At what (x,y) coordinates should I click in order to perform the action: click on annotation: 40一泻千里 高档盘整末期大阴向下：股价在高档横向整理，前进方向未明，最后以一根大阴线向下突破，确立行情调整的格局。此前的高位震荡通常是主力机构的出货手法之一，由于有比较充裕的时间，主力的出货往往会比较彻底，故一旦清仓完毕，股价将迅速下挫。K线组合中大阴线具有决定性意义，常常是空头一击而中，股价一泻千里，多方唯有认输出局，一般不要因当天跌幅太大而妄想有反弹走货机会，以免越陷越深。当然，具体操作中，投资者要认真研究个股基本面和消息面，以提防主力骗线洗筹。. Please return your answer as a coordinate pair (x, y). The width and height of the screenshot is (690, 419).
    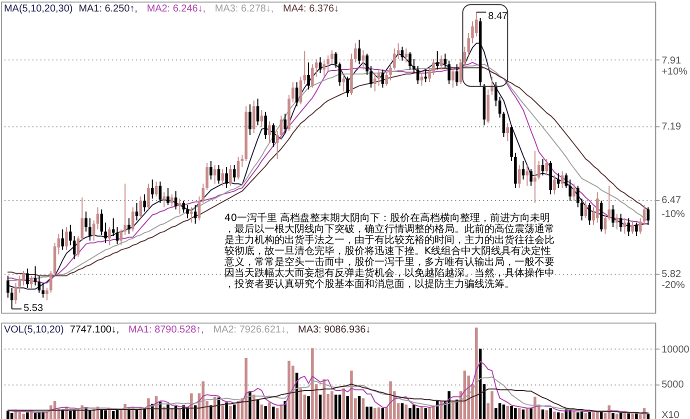
    Looking at the image, I should click on (388, 251).